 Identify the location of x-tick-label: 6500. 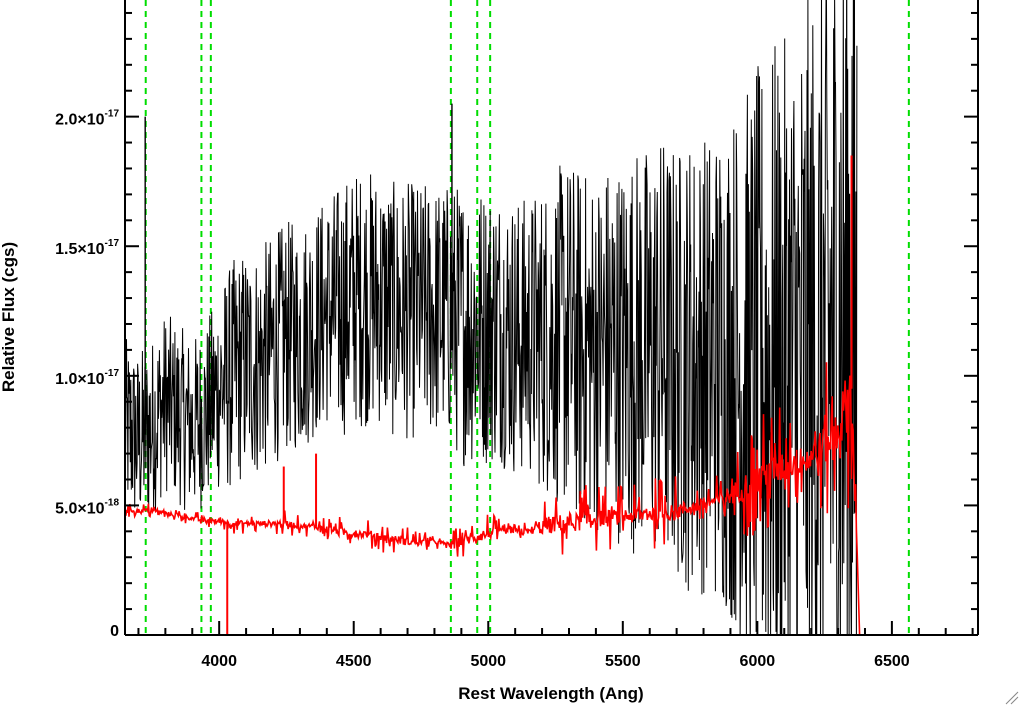
(892, 661).